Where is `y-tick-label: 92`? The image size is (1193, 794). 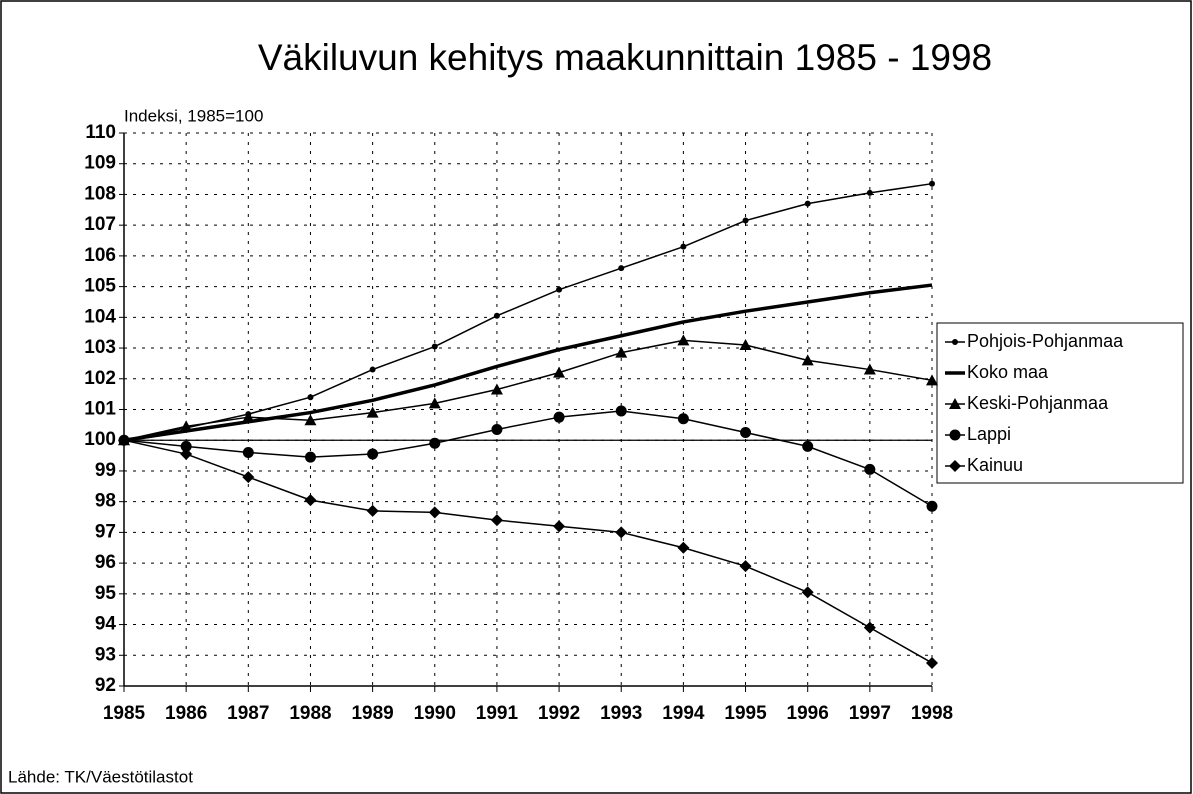 y-tick-label: 92 is located at coordinates (105, 685).